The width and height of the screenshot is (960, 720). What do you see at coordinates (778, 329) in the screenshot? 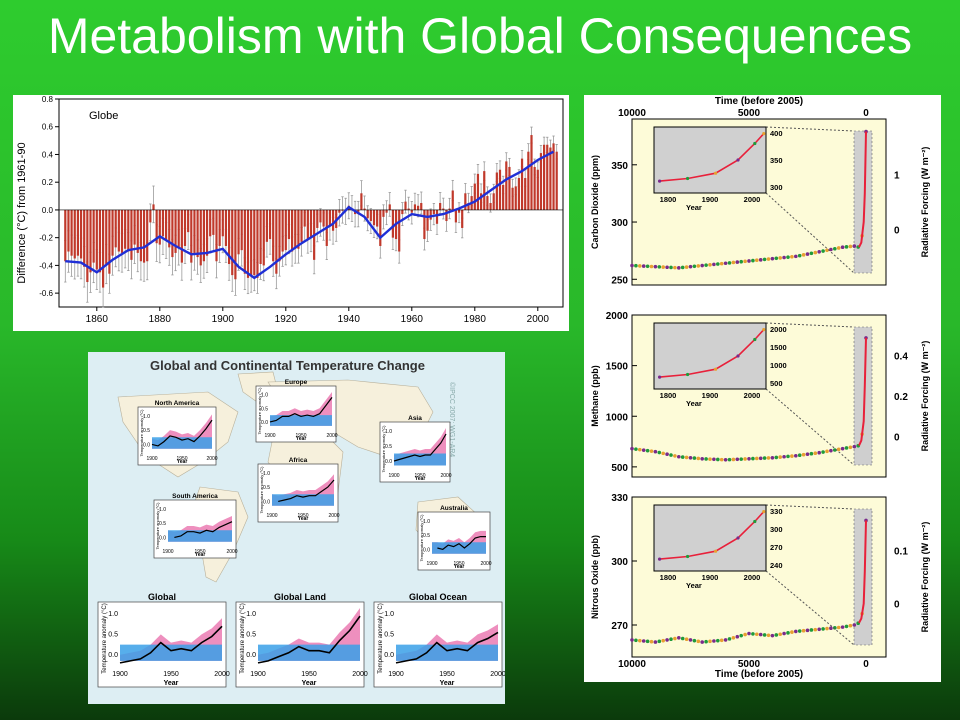
I see `inset-y-tick-label: 2000` at bounding box center [778, 329].